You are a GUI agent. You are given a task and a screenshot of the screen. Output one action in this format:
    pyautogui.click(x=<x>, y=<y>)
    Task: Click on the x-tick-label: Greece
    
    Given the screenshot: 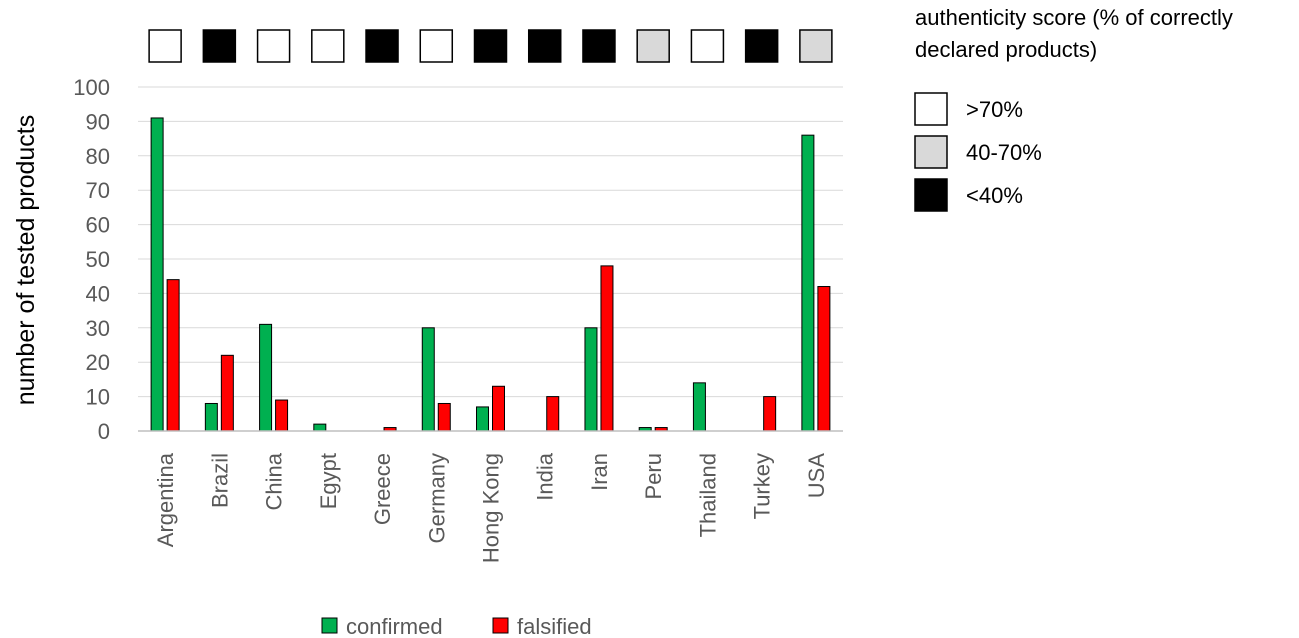 What is the action you would take?
    pyautogui.click(x=382, y=489)
    